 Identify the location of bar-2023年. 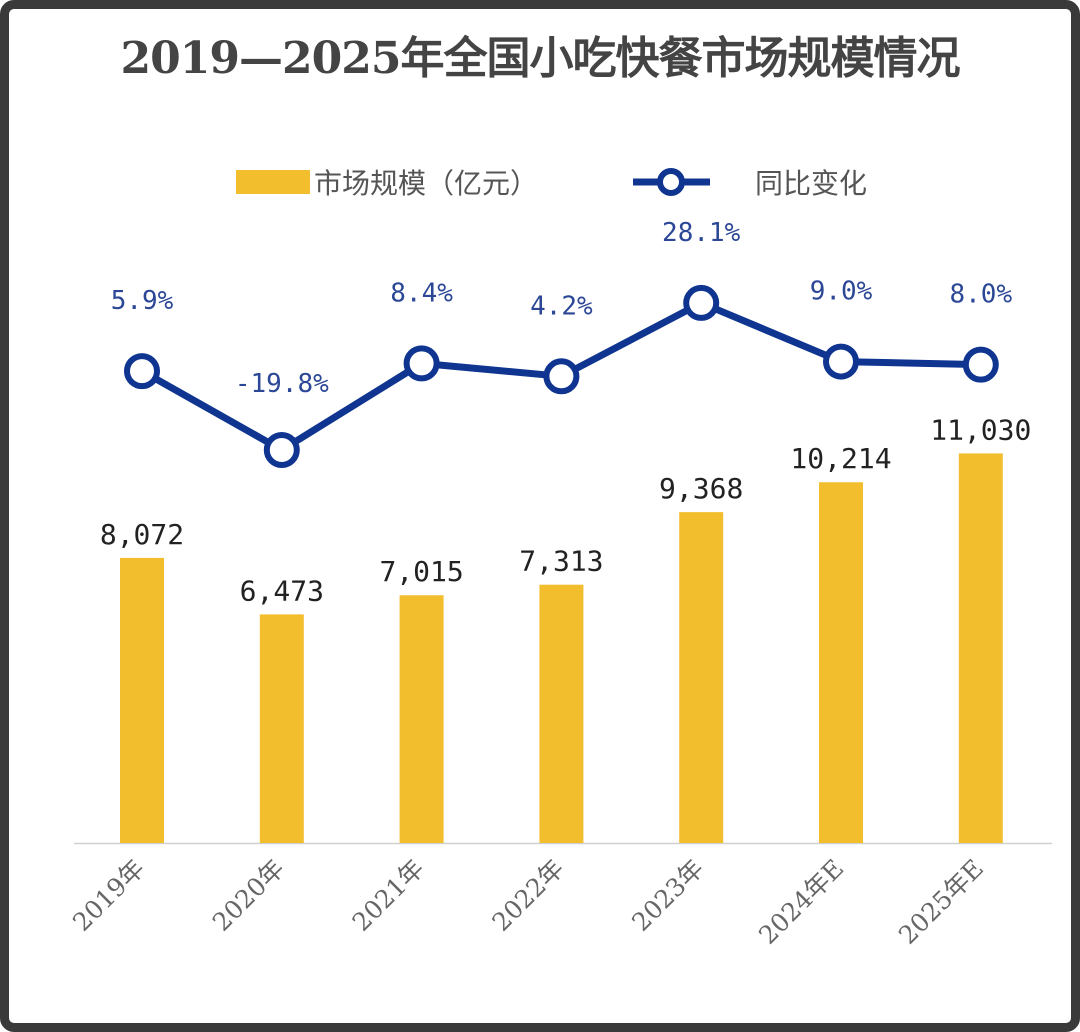
(701, 677).